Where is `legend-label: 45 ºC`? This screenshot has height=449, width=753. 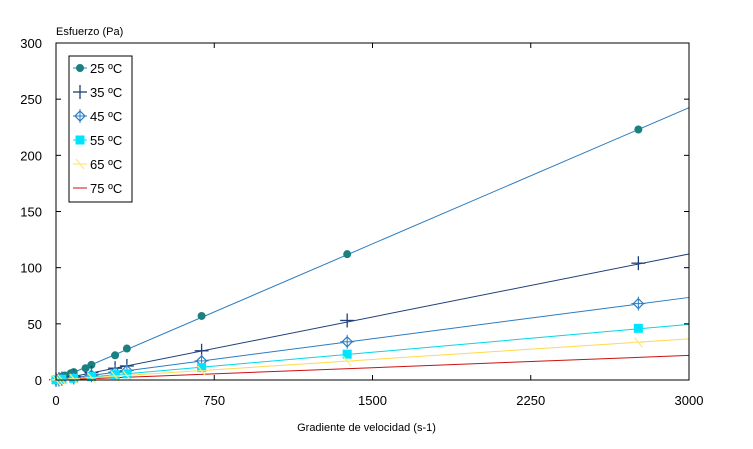 legend-label: 45 ºC is located at coordinates (106, 116).